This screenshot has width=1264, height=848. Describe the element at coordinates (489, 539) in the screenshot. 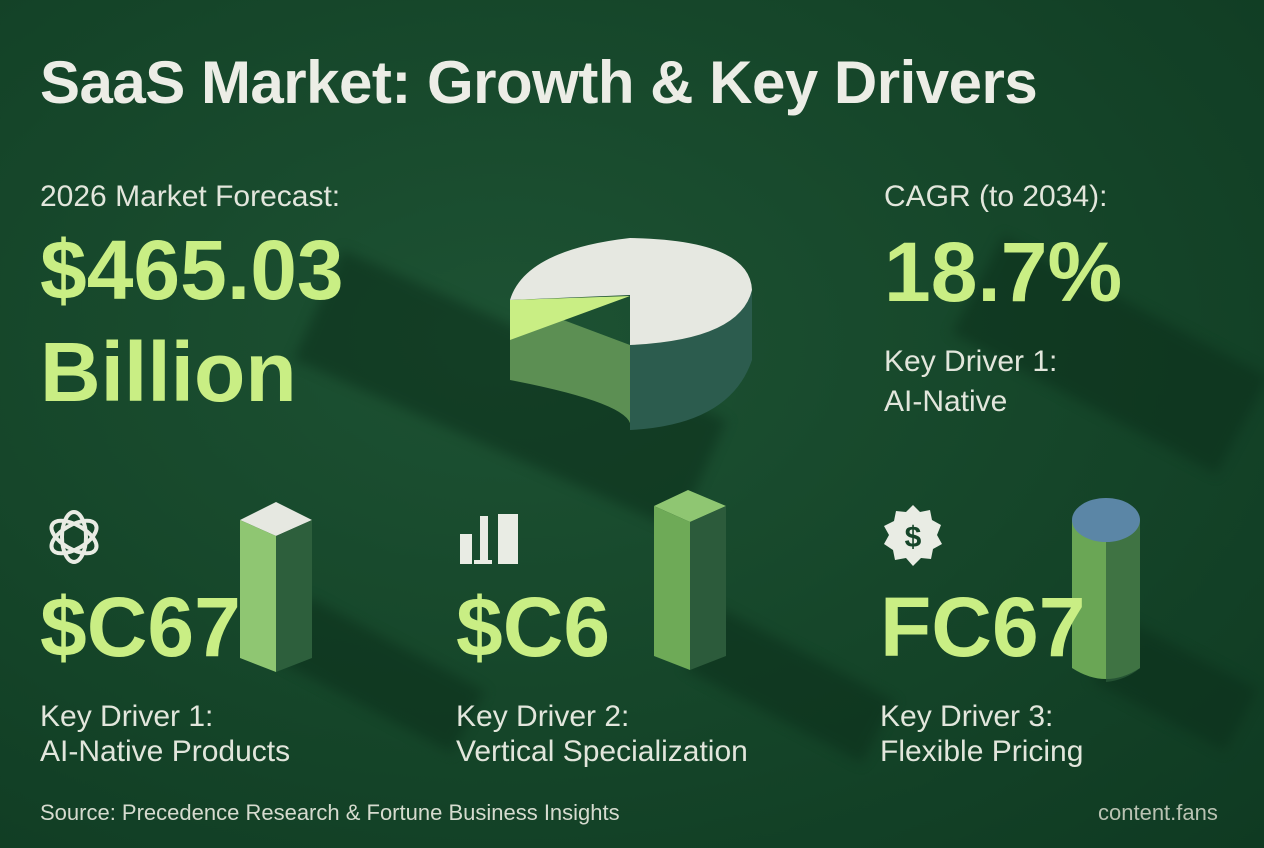

I see `bar-chart-icon` at that location.